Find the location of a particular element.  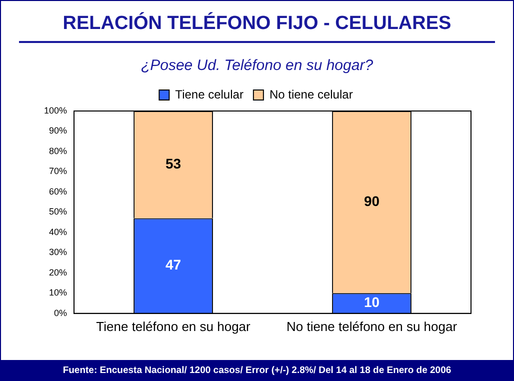

y-tick-label: 0% is located at coordinates (61, 313).